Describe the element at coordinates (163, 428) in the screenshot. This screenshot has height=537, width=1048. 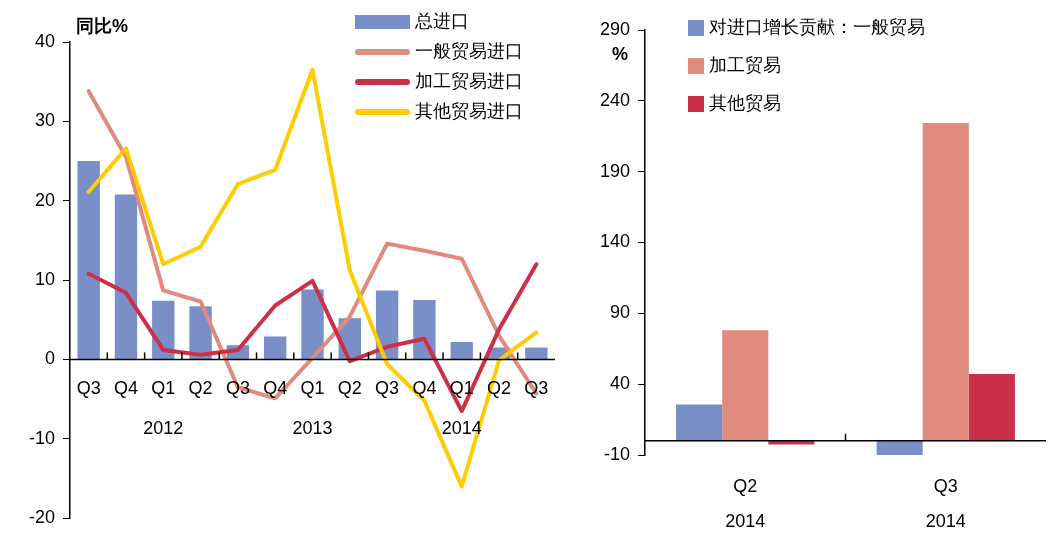
I see `annotation: 2012` at that location.